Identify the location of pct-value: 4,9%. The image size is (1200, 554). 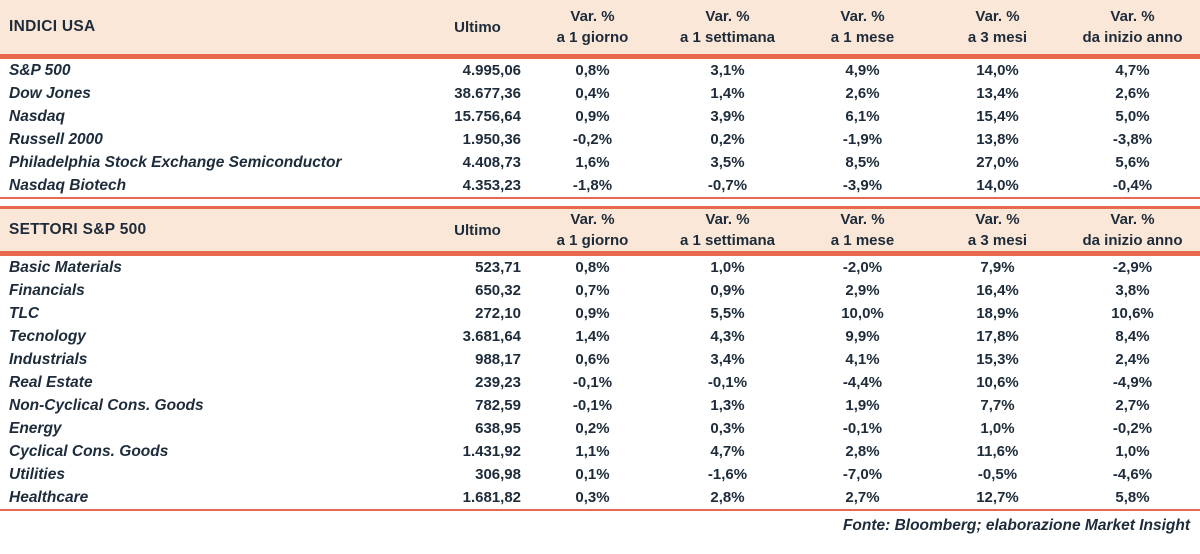
(862, 70).